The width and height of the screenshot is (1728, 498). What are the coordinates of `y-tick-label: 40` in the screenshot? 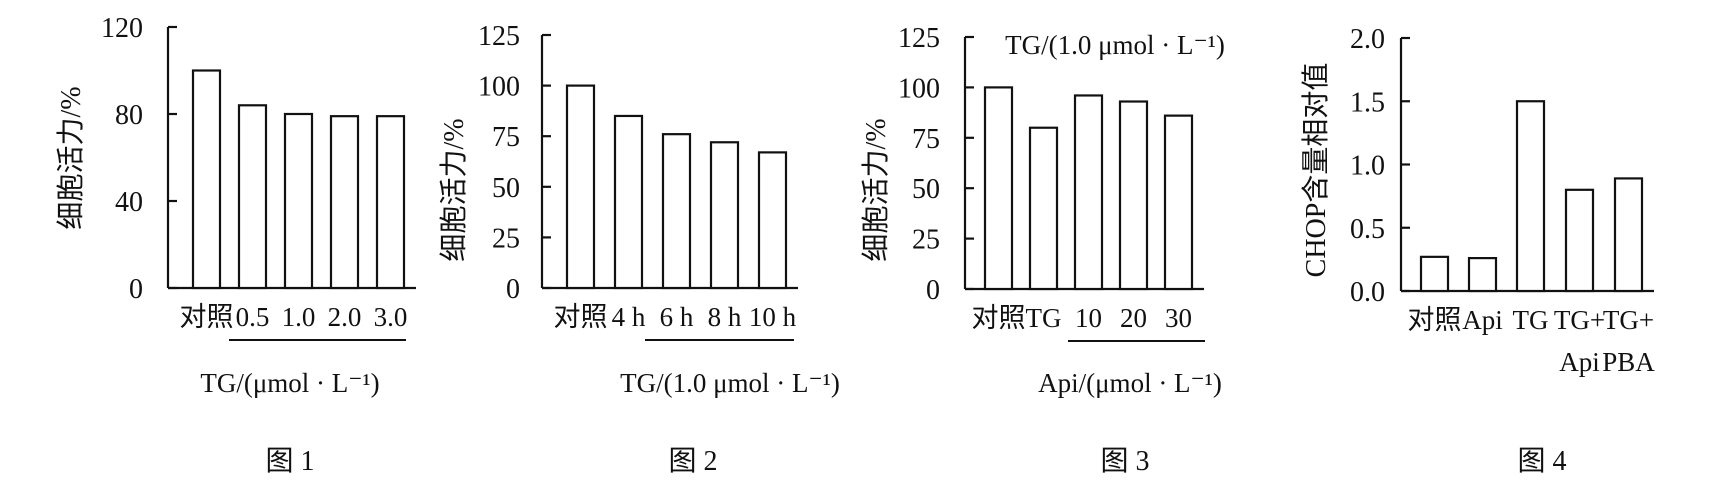 It's located at (129, 202).